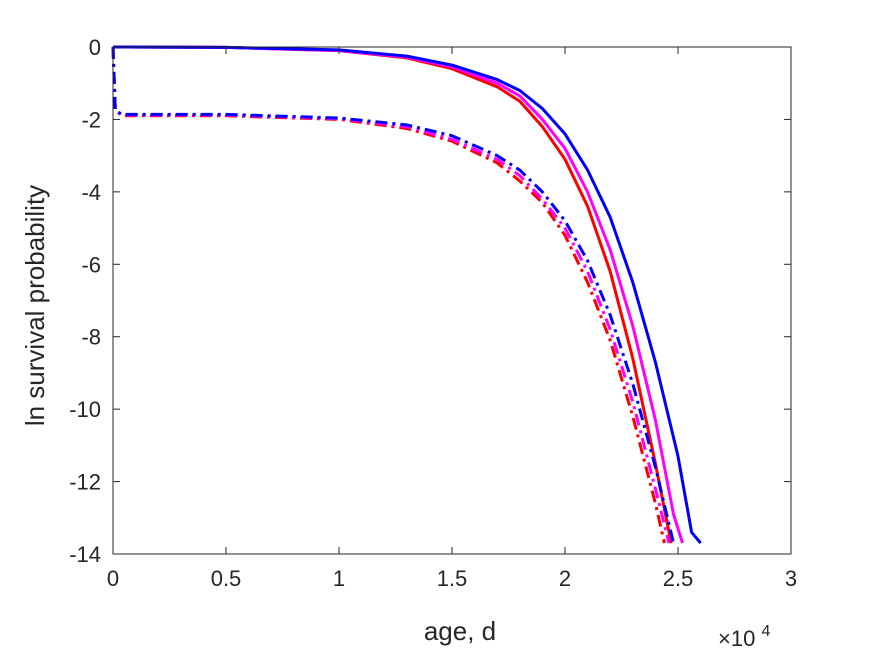  Describe the element at coordinates (95, 47) in the screenshot. I see `y-tick-label: 0` at that location.